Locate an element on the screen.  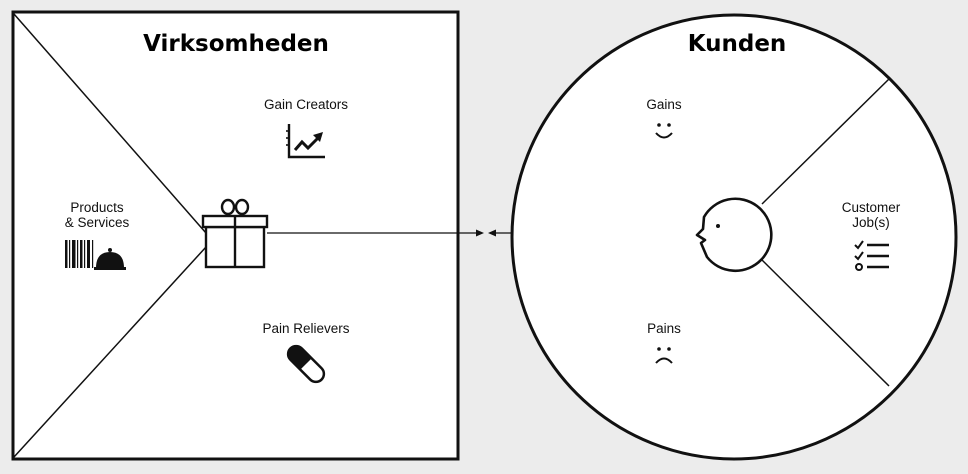
customer-jobs-label-line2: Job(s) is located at coordinates (871, 222).